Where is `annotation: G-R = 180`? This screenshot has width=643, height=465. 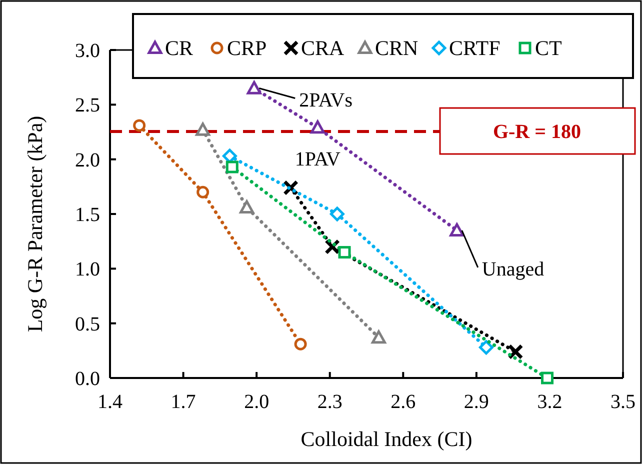
annotation: G-R = 180 is located at coordinates (537, 132).